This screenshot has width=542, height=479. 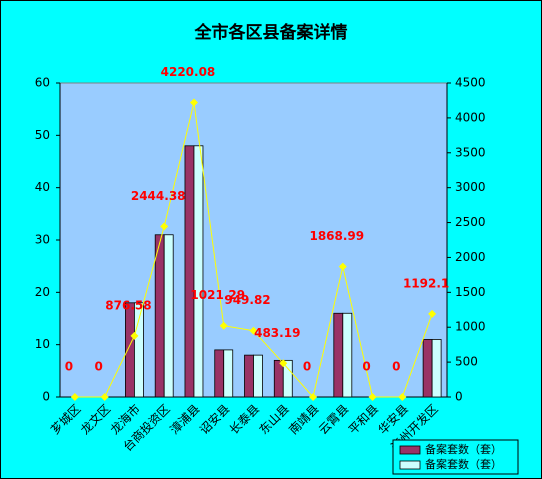 I want to click on y2-tick-label: 500, so click(x=466, y=362).